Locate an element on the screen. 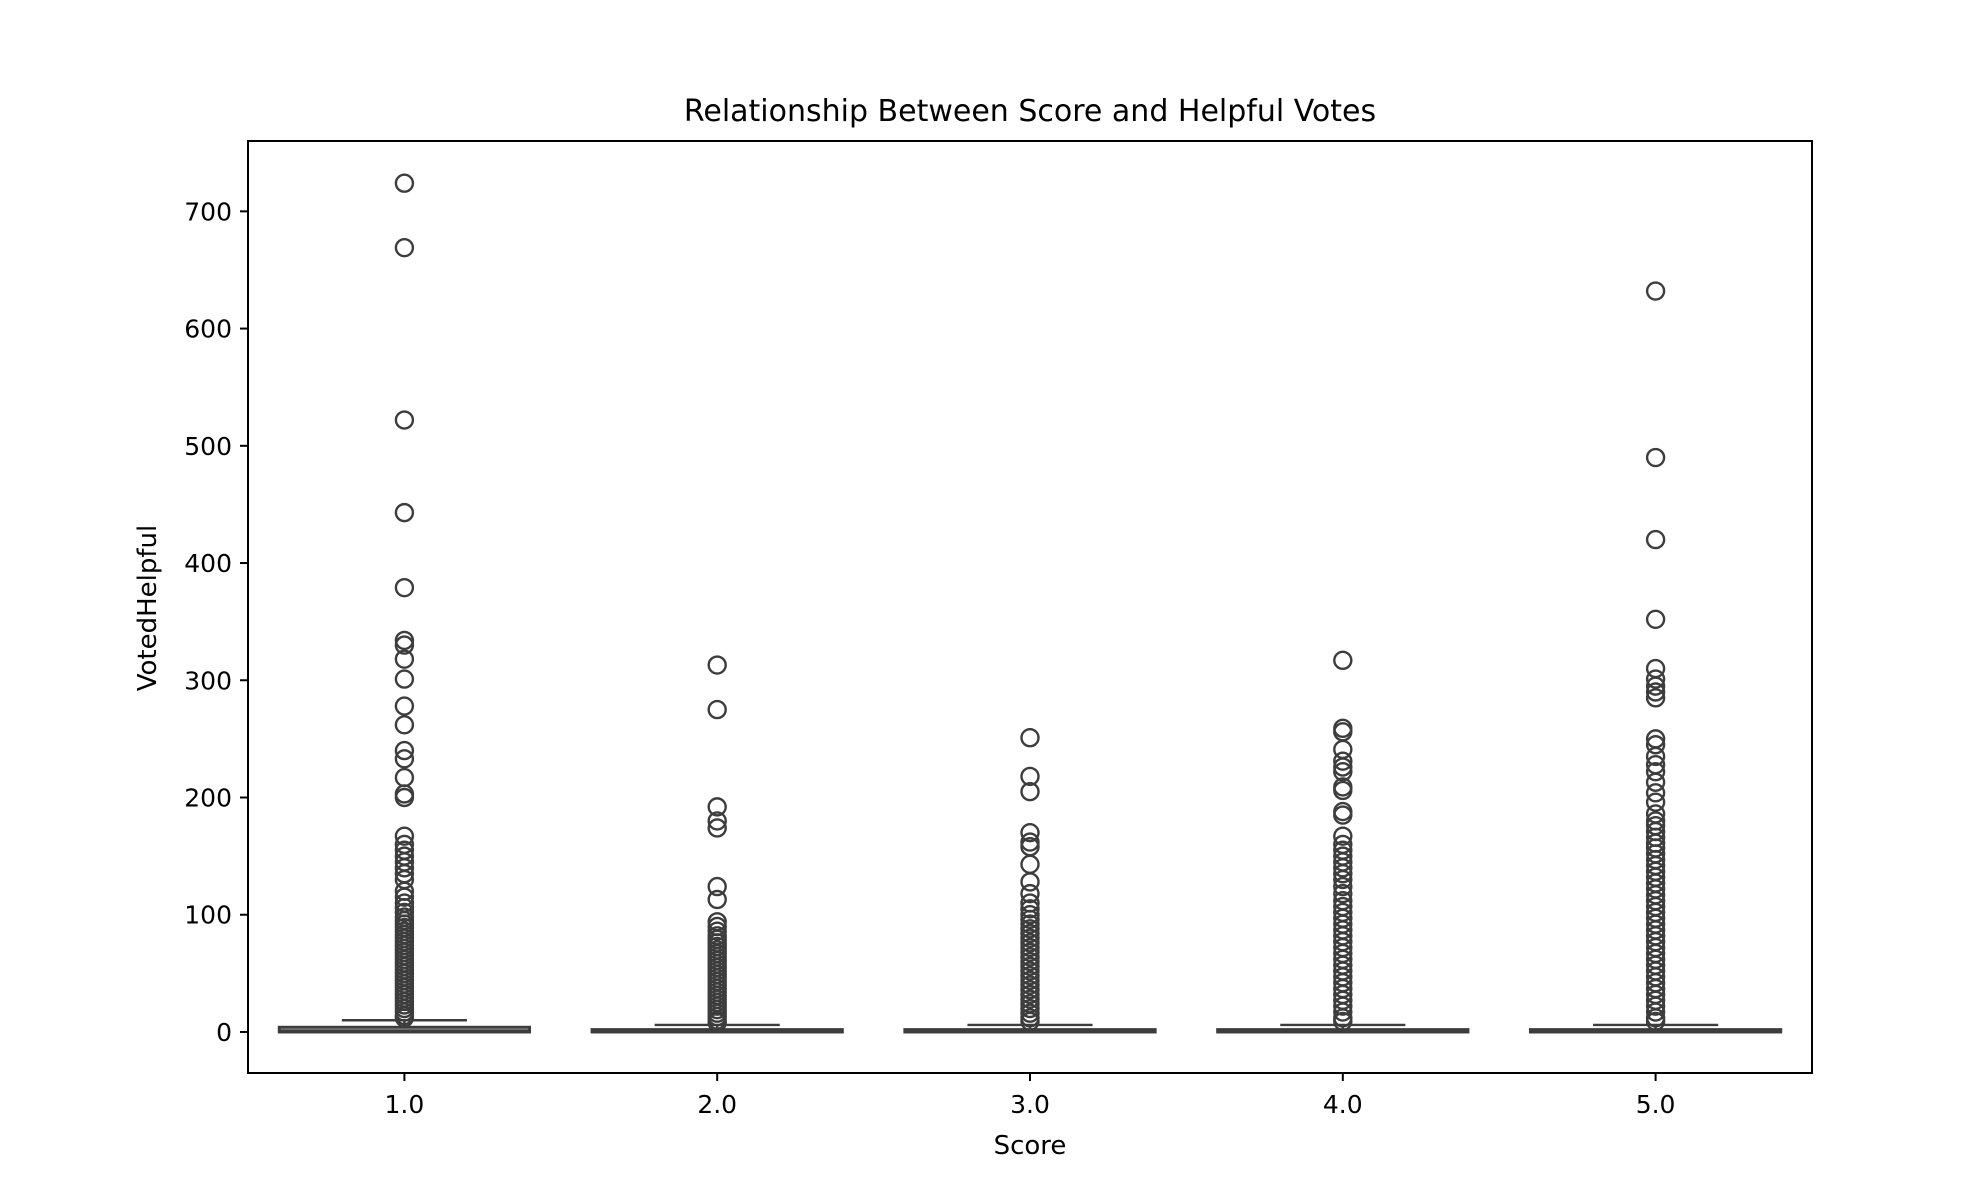 Image resolution: width=1988 pixels, height=1190 pixels. box-group-5.0 is located at coordinates (1655, 657).